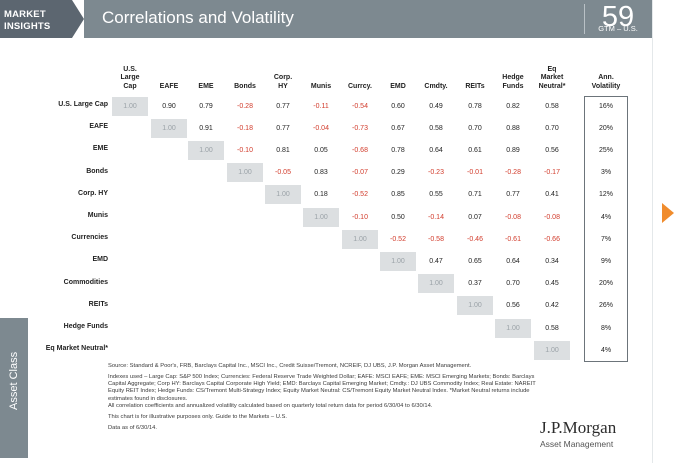  Describe the element at coordinates (98, 304) in the screenshot. I see `row-label: REITs` at that location.